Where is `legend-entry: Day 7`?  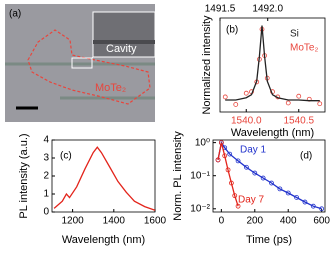
legend-entry: Day 7 is located at coordinates (251, 200).